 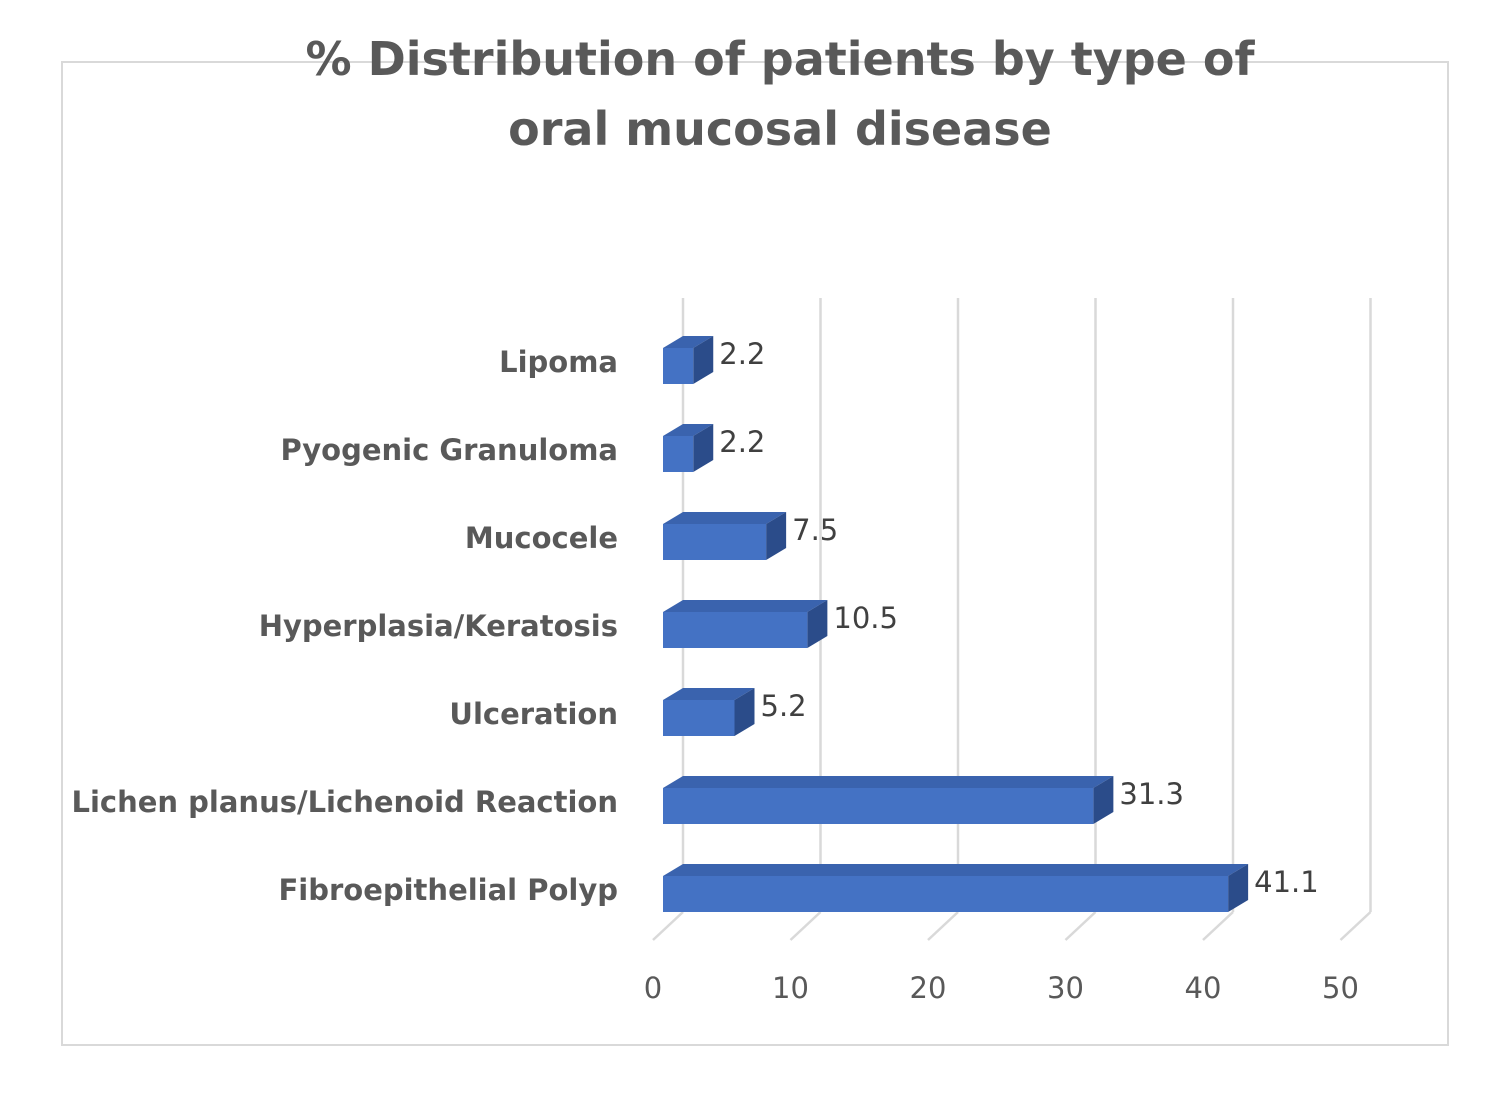 What do you see at coordinates (928, 988) in the screenshot?
I see `x-tick-label: 20` at bounding box center [928, 988].